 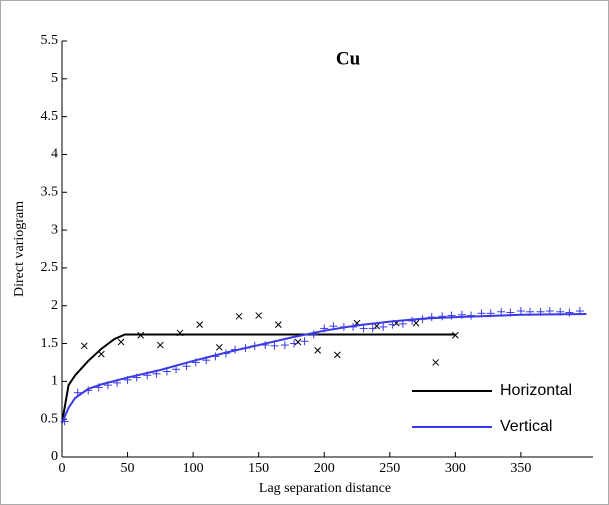 What do you see at coordinates (50, 267) in the screenshot?
I see `y-tick-label: 2.5` at bounding box center [50, 267].